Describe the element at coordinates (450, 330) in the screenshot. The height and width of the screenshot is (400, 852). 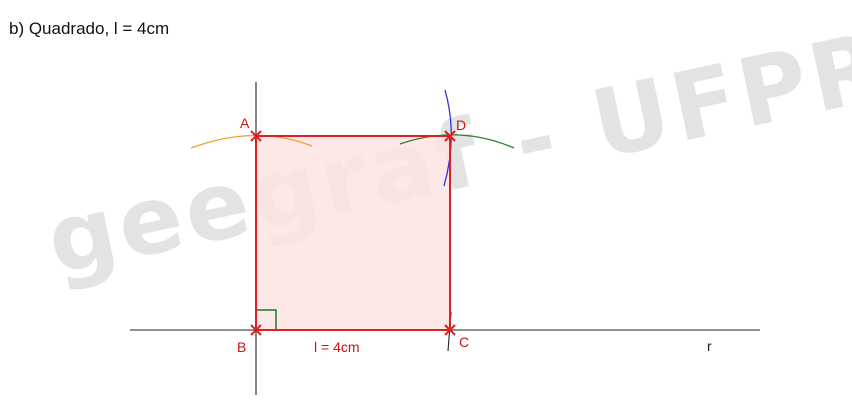
I see `point-c-marker` at that location.